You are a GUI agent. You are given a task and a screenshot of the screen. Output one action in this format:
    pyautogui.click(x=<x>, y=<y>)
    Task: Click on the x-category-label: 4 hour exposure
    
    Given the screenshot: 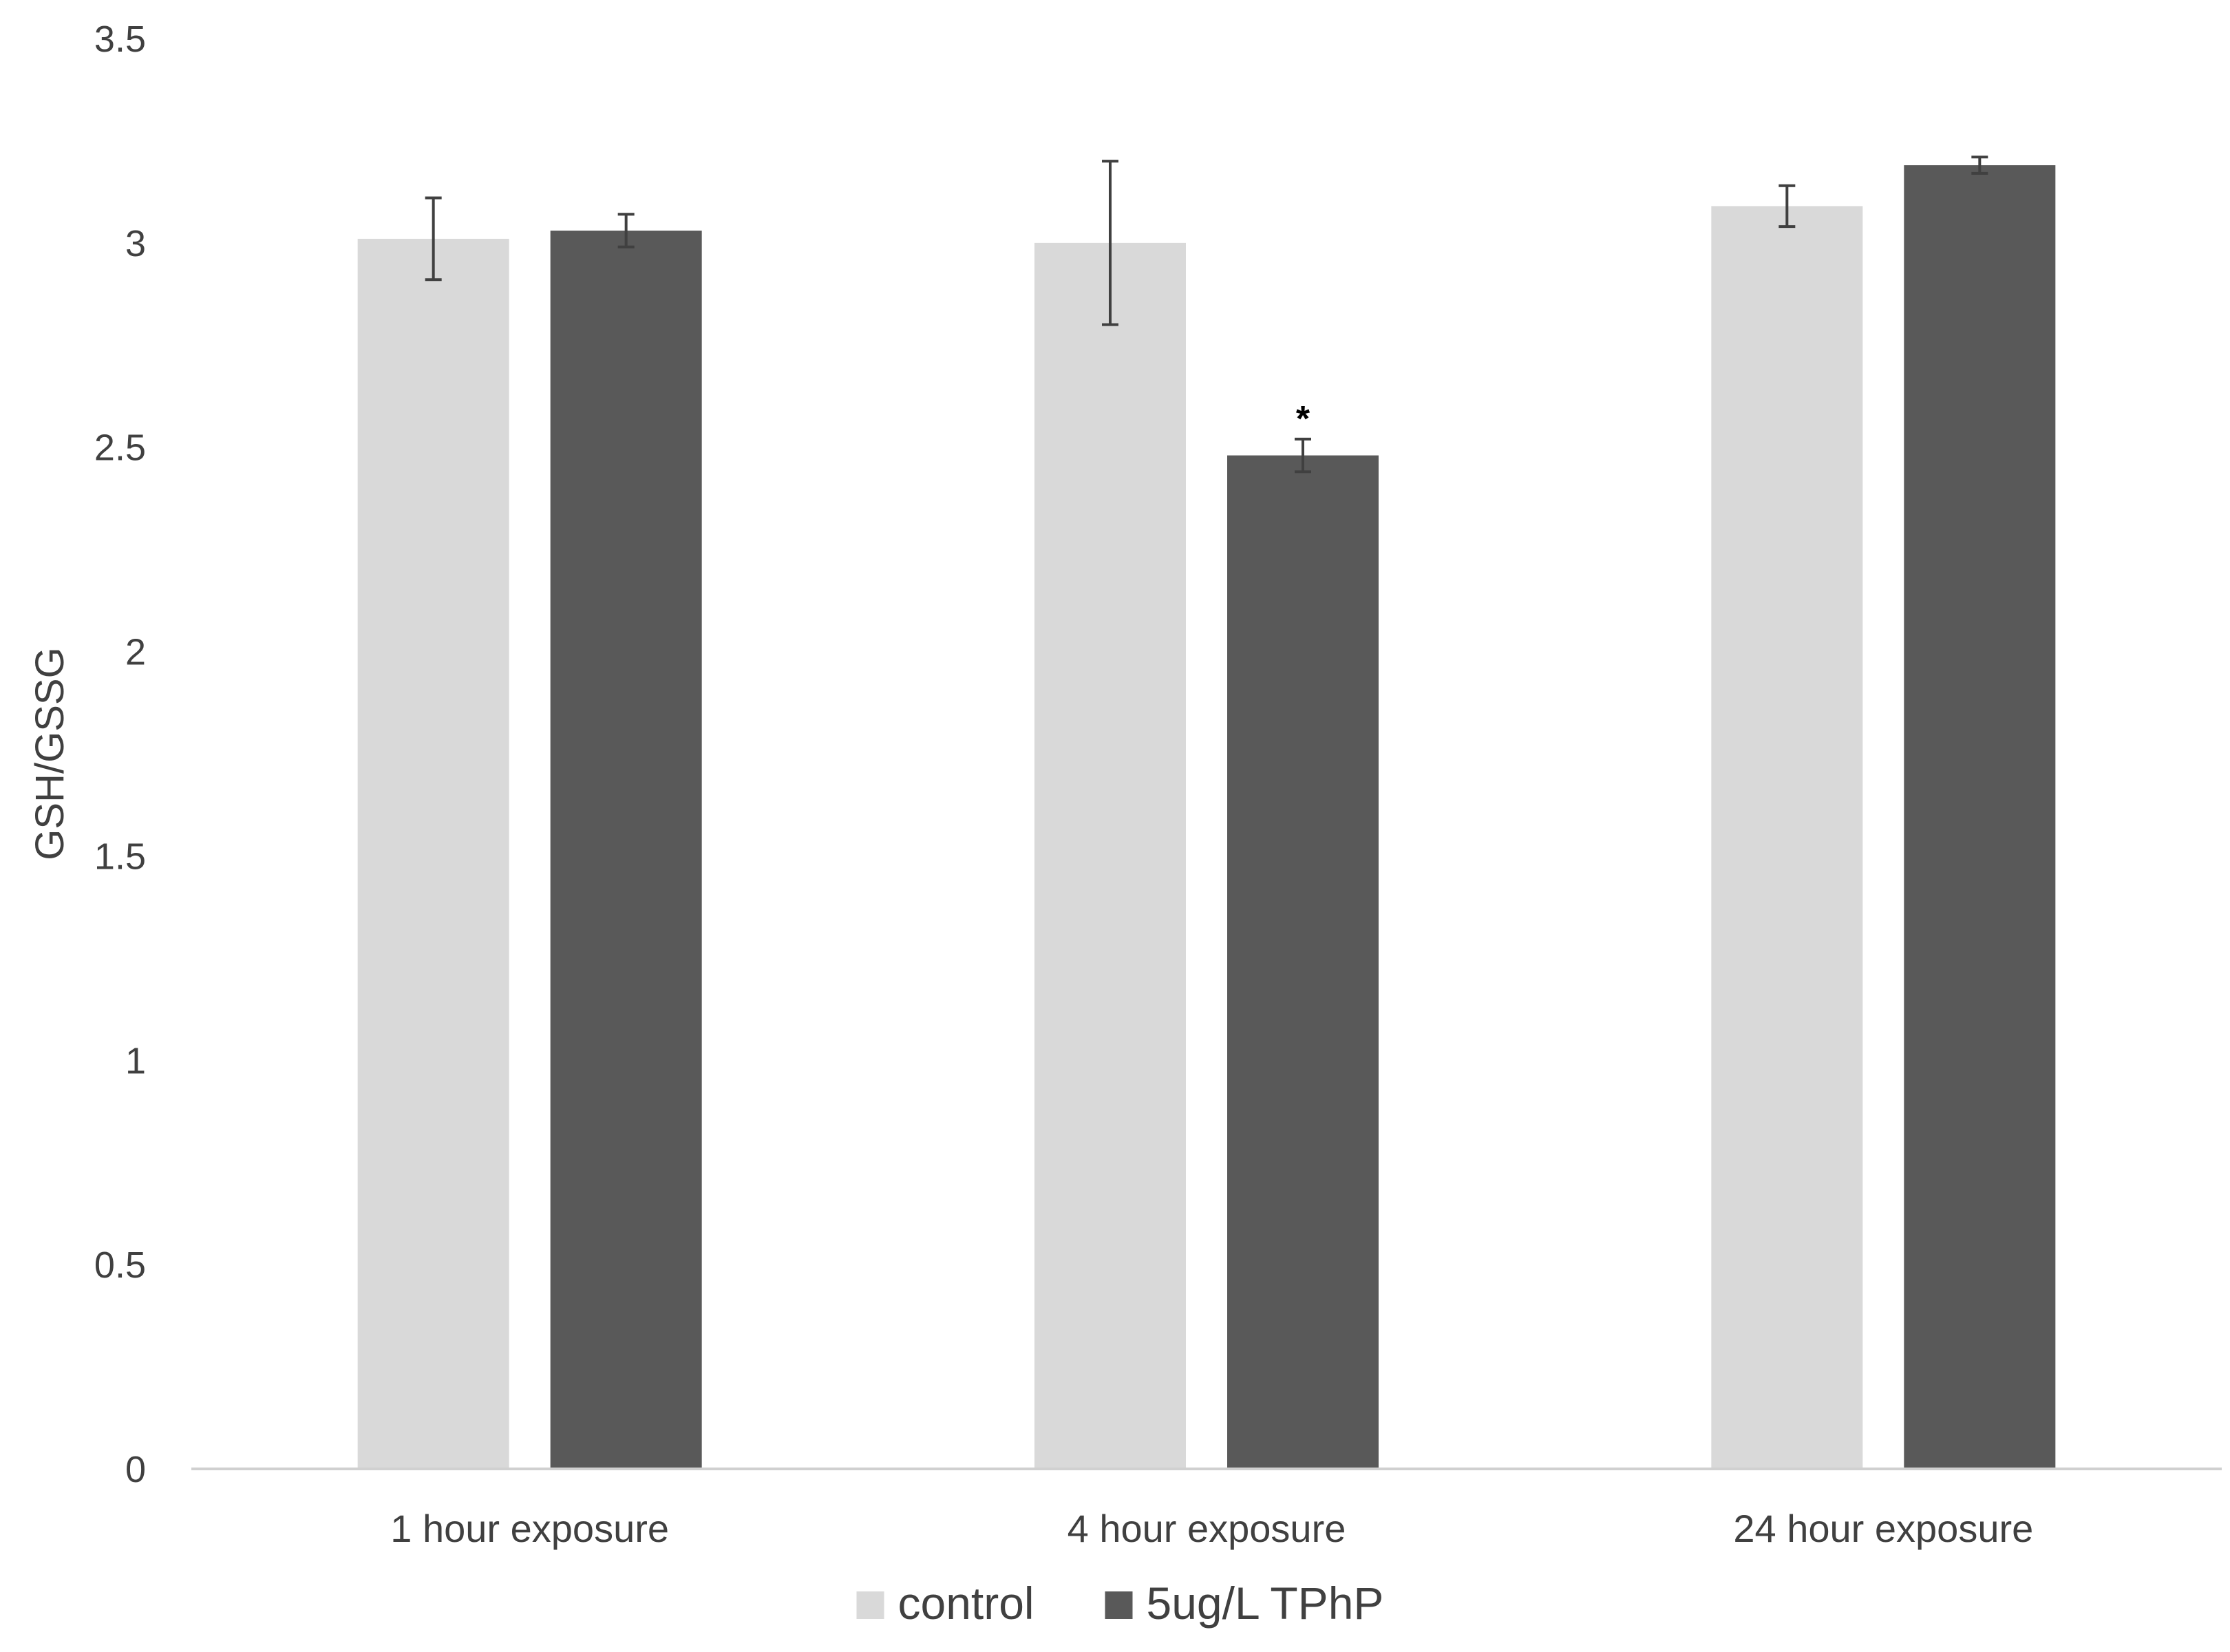 What is the action you would take?
    pyautogui.click(x=1207, y=1528)
    